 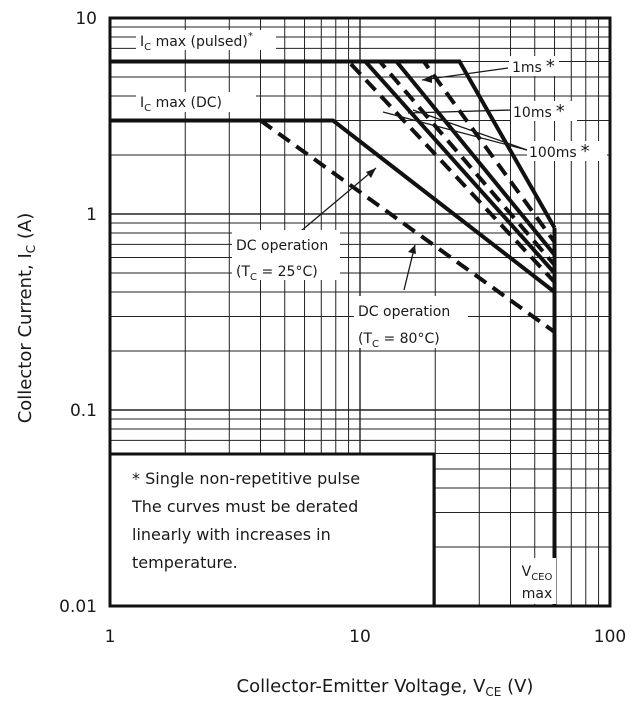 What do you see at coordinates (231, 534) in the screenshot?
I see `note-line-3: linearly with increases in` at bounding box center [231, 534].